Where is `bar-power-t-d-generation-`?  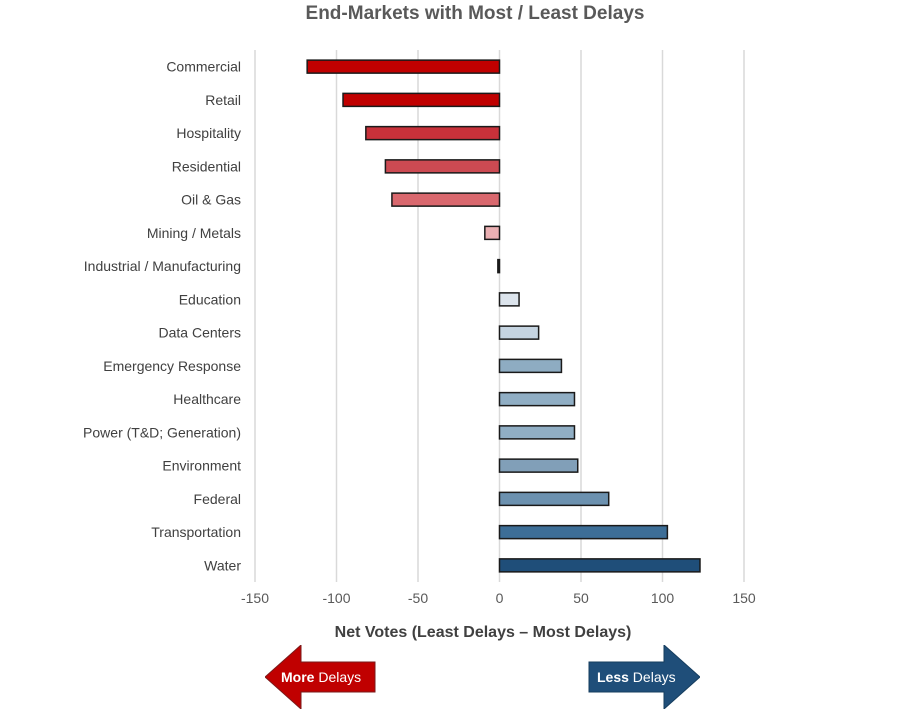
bar-power-t-d-generation- is located at coordinates (537, 432).